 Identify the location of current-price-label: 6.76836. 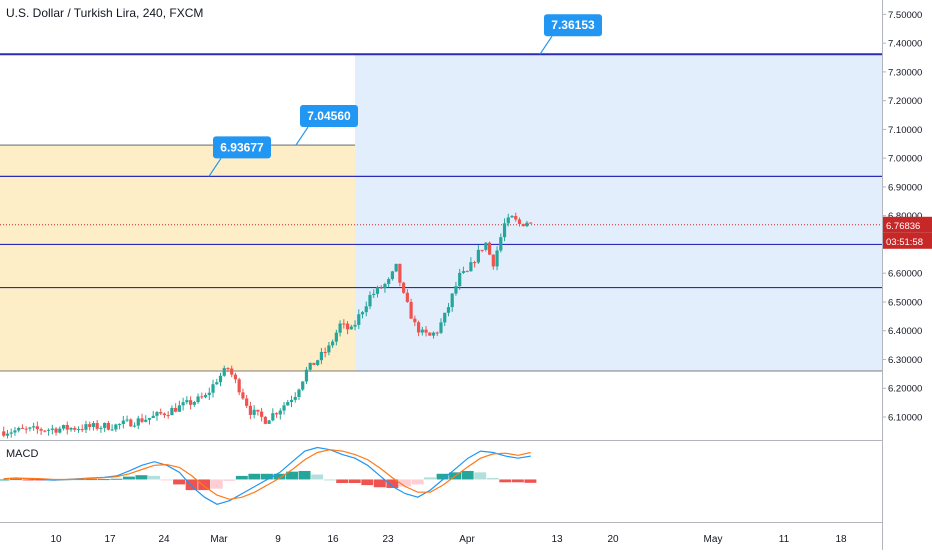
(903, 226).